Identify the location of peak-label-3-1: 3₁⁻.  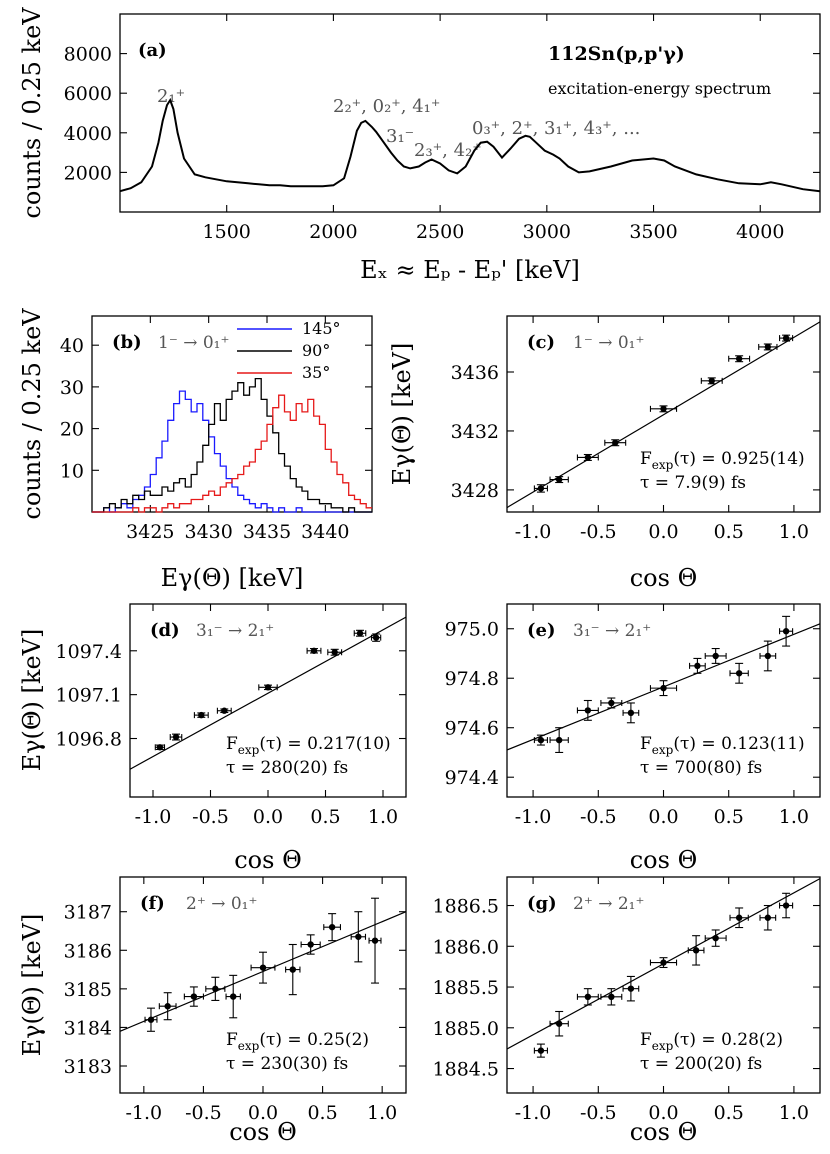
(400, 136).